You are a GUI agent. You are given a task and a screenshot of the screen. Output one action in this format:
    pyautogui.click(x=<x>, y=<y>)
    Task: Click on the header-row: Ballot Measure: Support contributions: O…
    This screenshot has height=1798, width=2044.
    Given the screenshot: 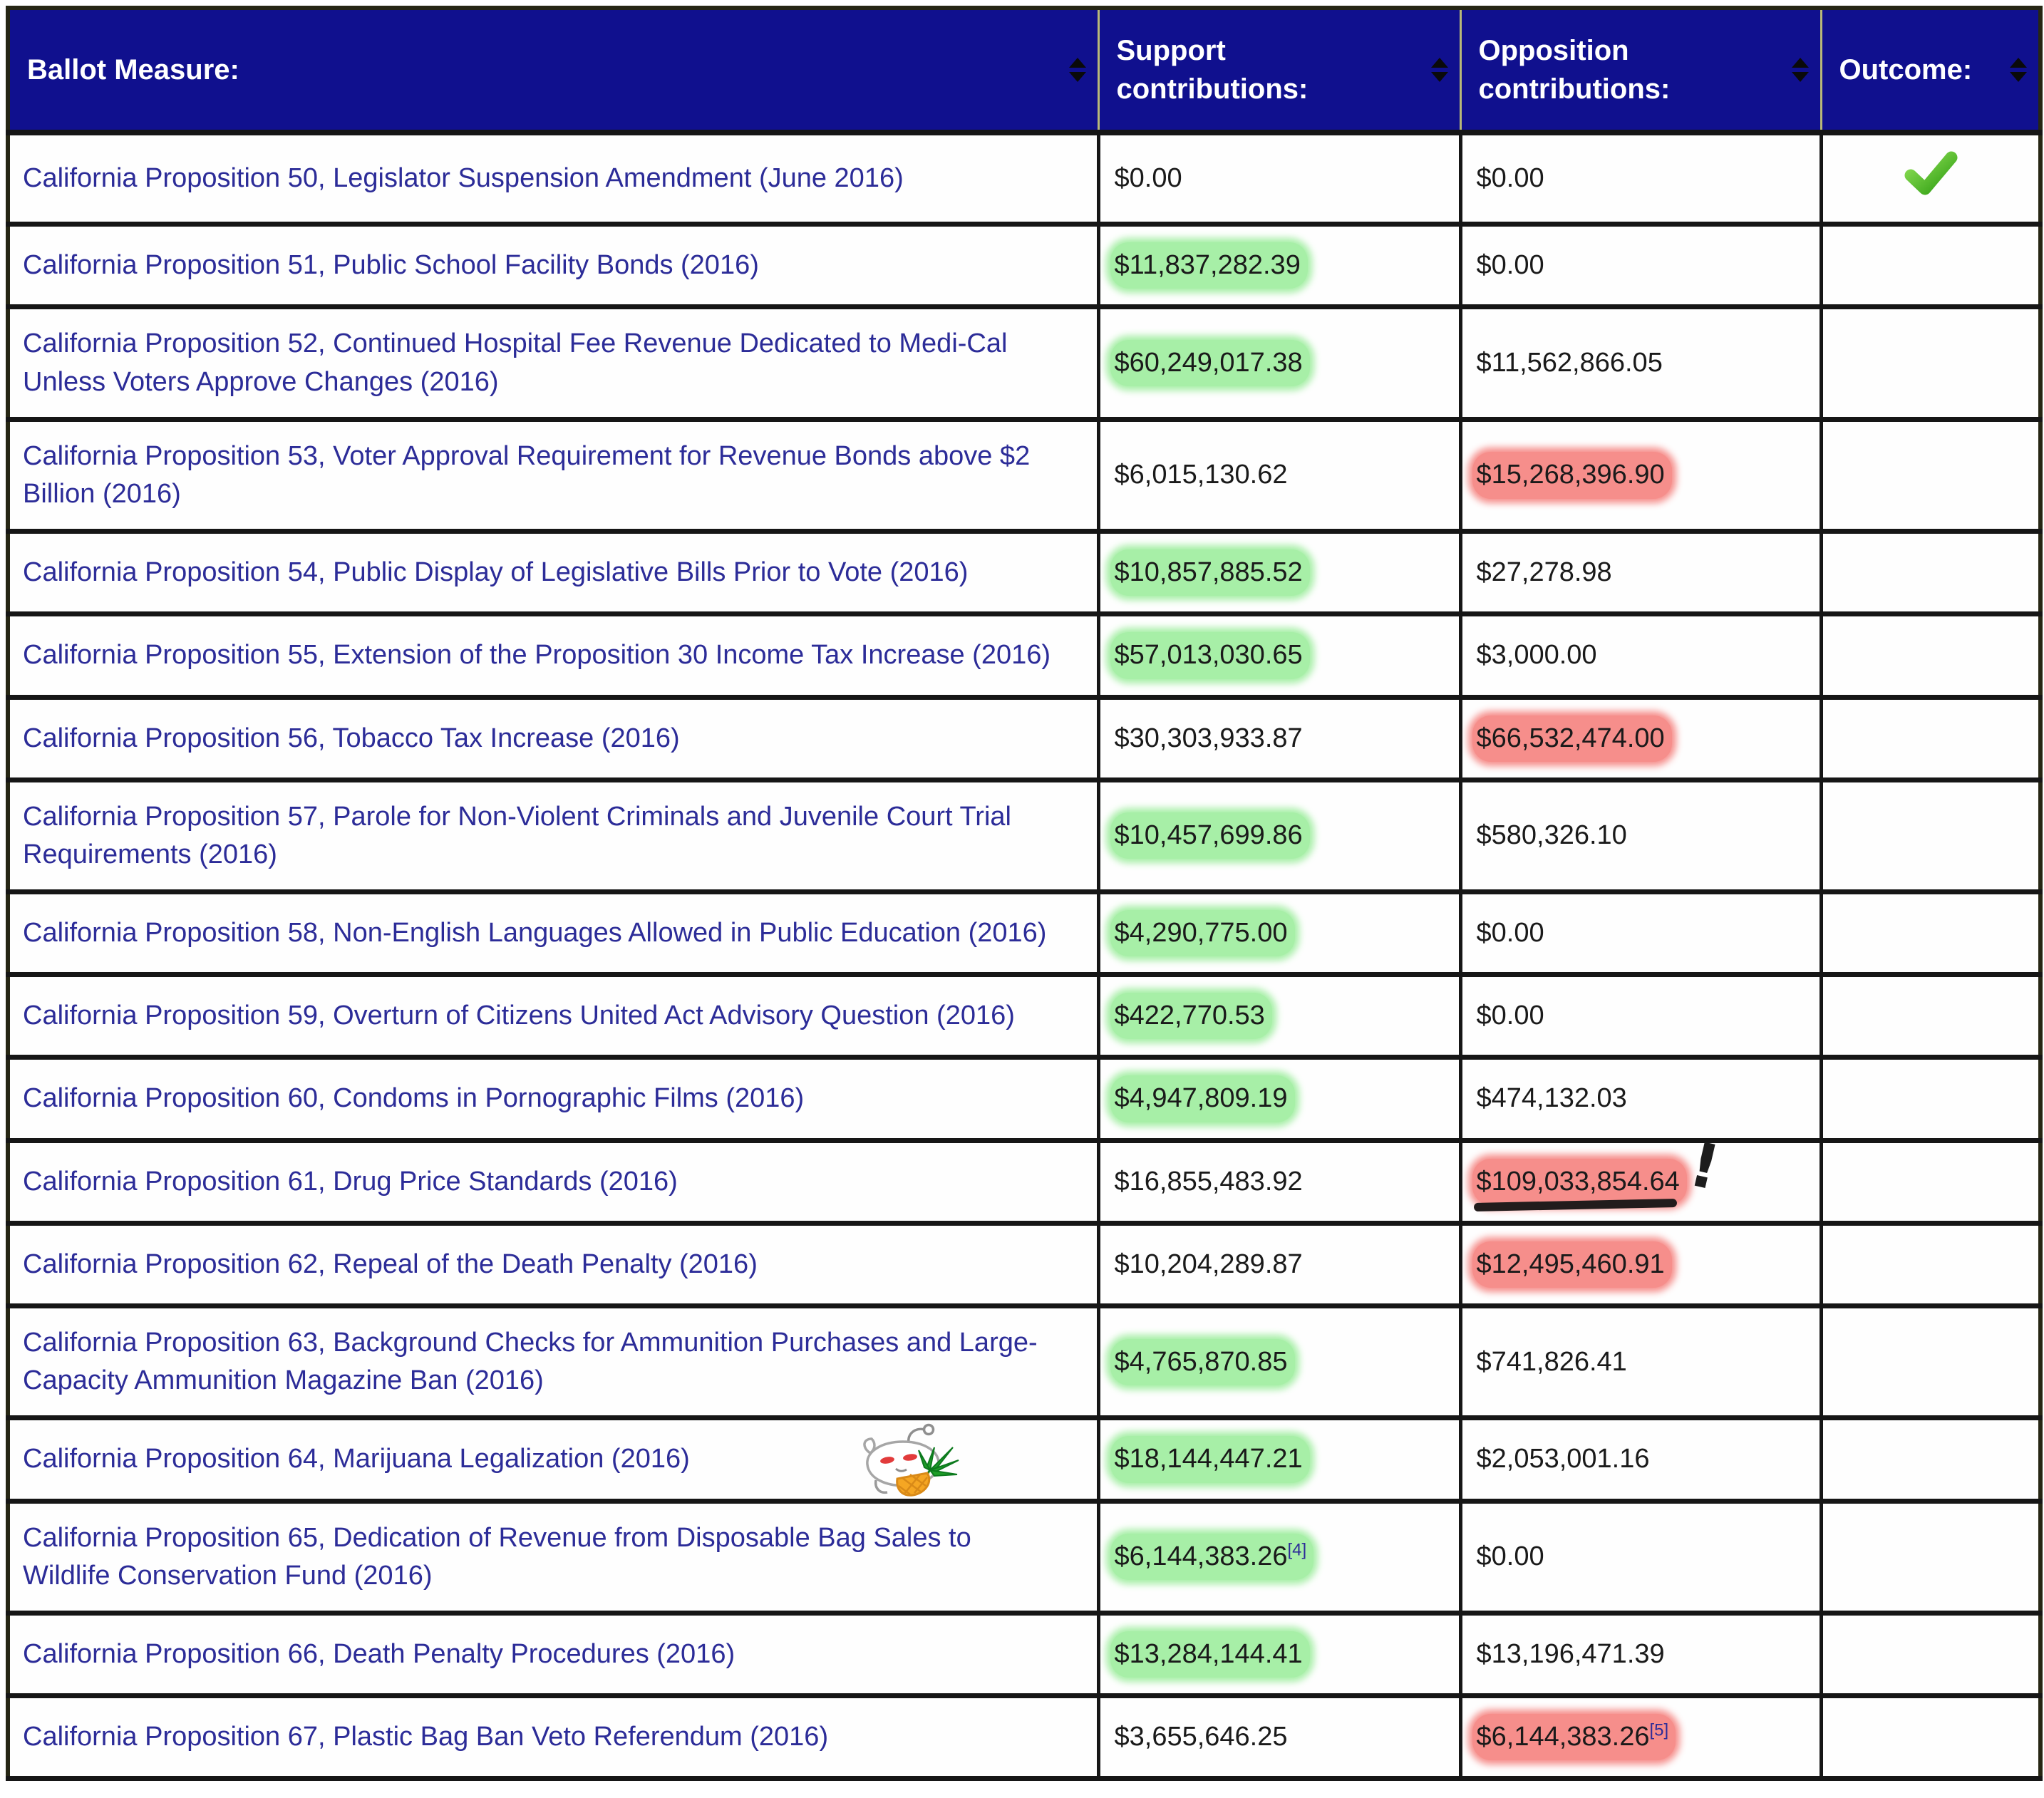 What is the action you would take?
    pyautogui.click(x=1024, y=71)
    